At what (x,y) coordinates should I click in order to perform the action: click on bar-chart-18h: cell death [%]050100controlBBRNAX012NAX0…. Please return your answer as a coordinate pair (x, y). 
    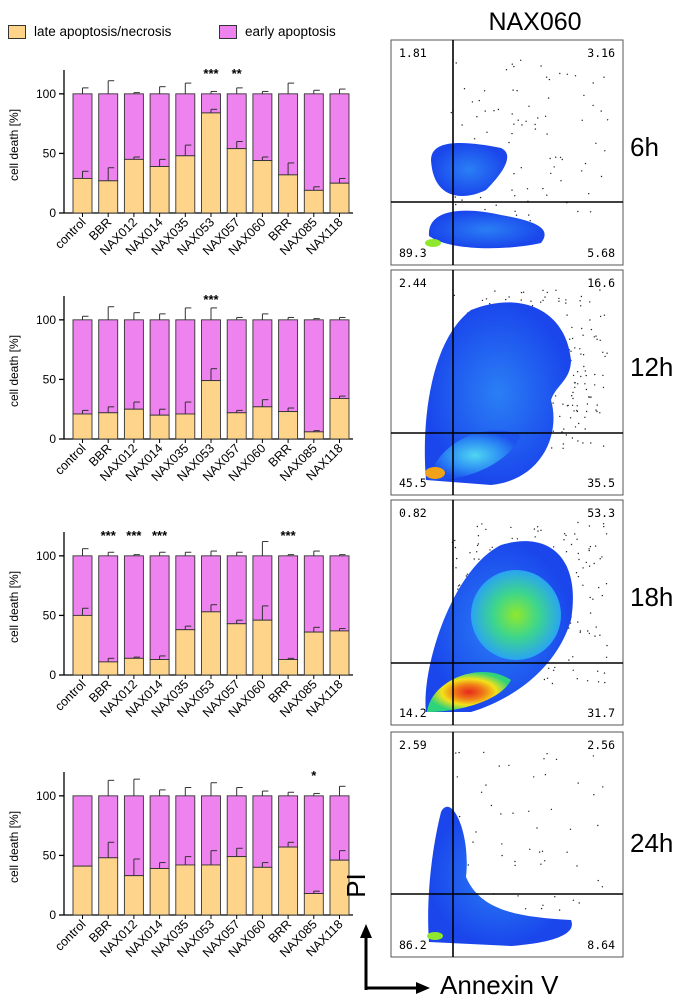
    Looking at the image, I should click on (180, 624).